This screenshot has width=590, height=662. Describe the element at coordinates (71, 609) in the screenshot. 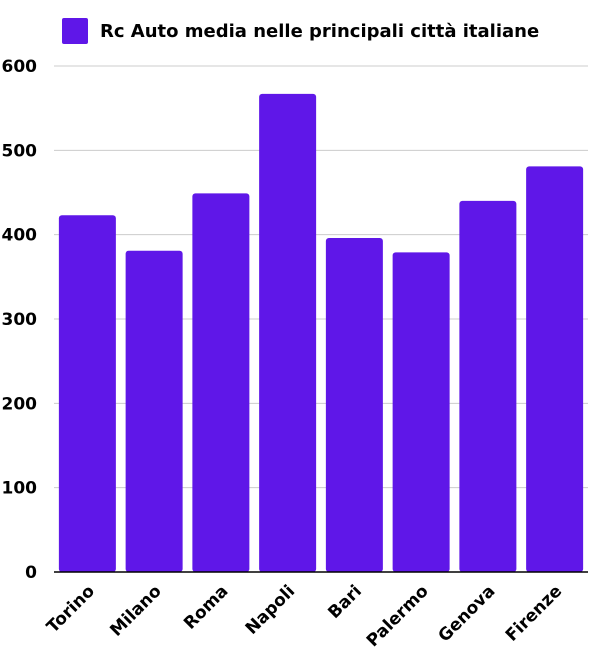

I see `x-tick-label: Torino` at that location.